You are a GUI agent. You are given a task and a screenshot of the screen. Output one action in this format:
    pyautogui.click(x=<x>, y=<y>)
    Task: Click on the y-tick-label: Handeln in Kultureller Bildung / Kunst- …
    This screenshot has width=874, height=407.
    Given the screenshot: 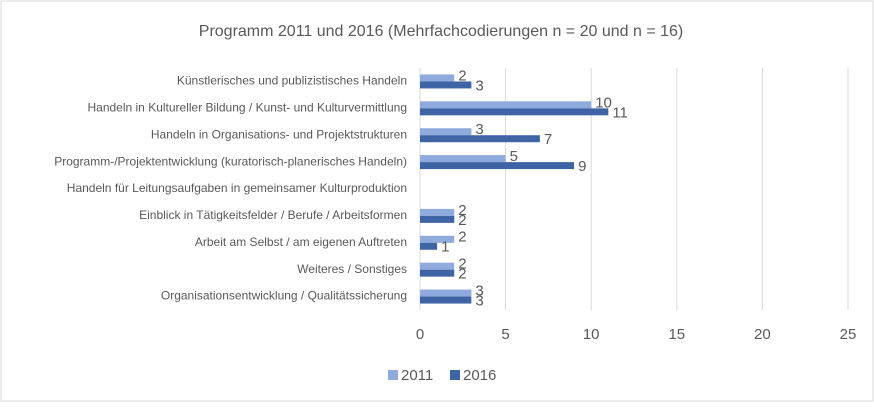 What is the action you would take?
    pyautogui.click(x=247, y=108)
    